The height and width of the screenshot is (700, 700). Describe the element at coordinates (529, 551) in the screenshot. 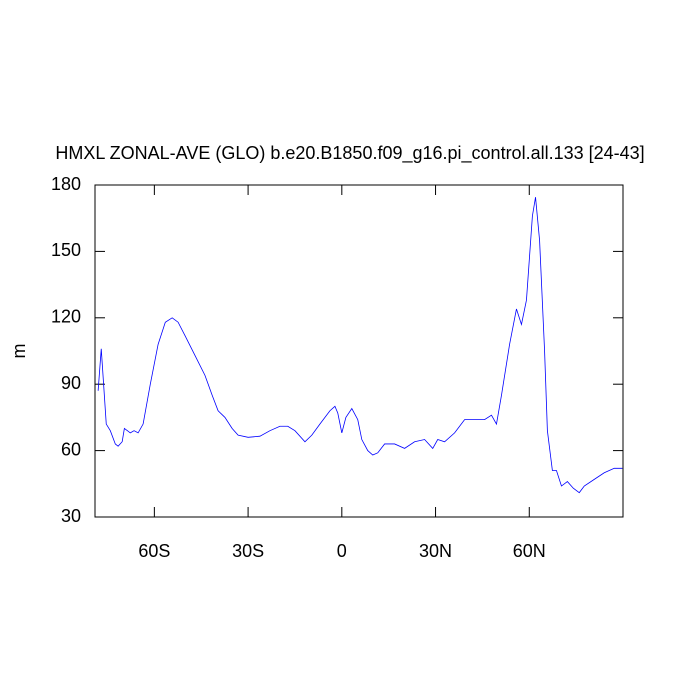

I see `x-tick-label: 60N` at that location.